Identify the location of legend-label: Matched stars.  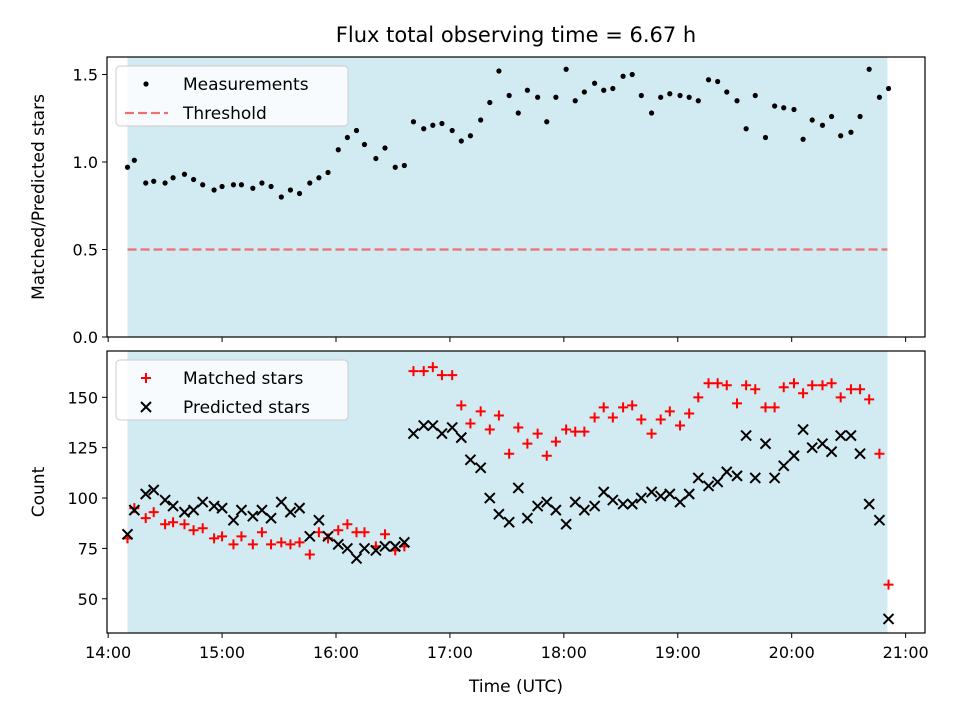
(243, 379).